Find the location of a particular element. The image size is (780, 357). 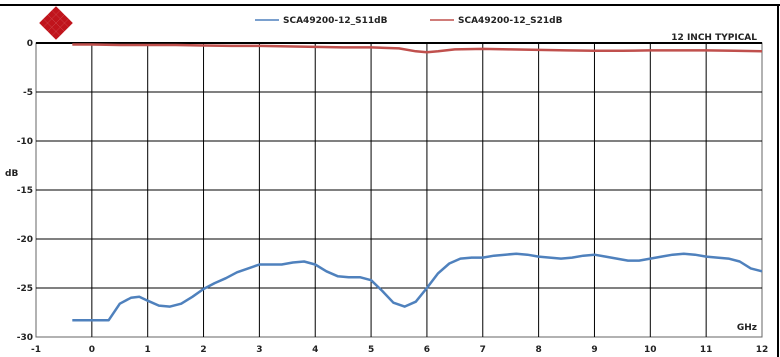

y-tick-label: -30 is located at coordinates (25, 338).